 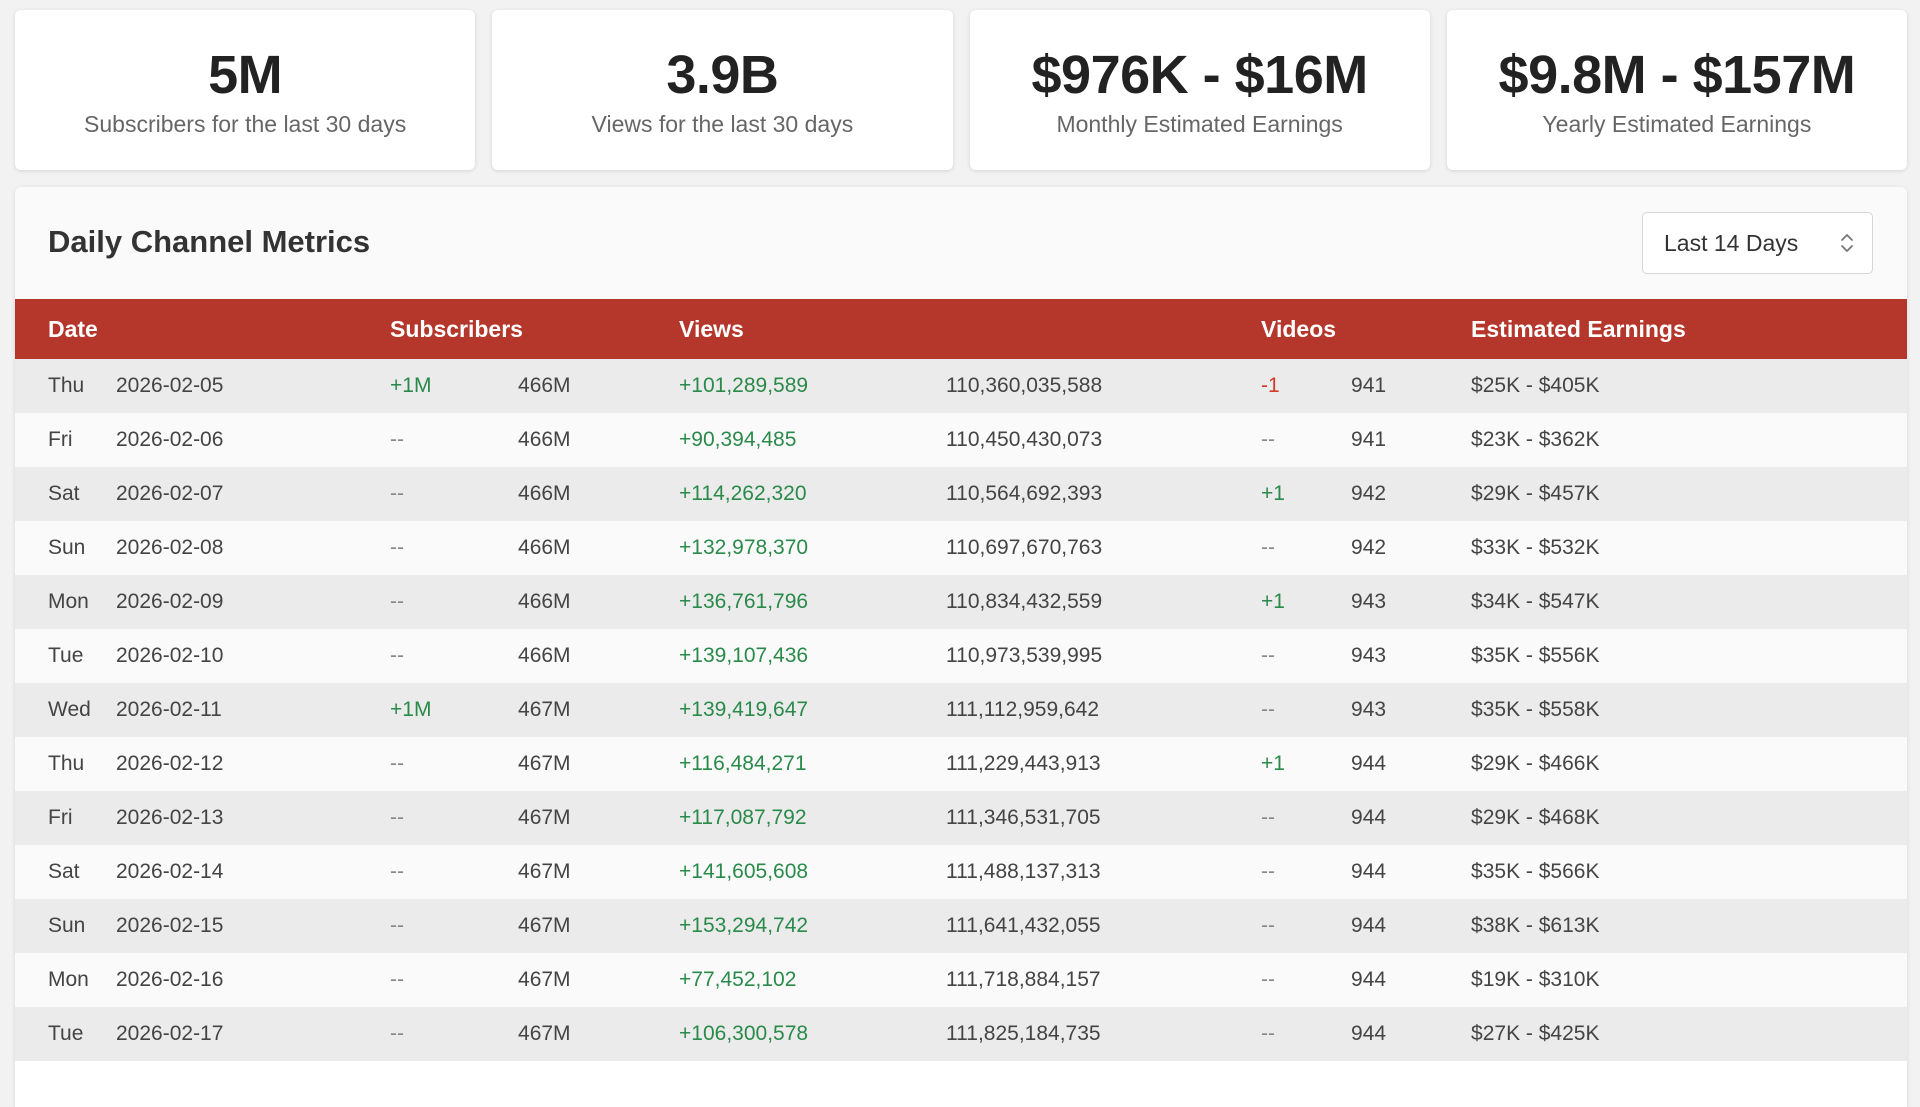 I want to click on views-total-cell: 110,973,539,995, so click(x=1024, y=655).